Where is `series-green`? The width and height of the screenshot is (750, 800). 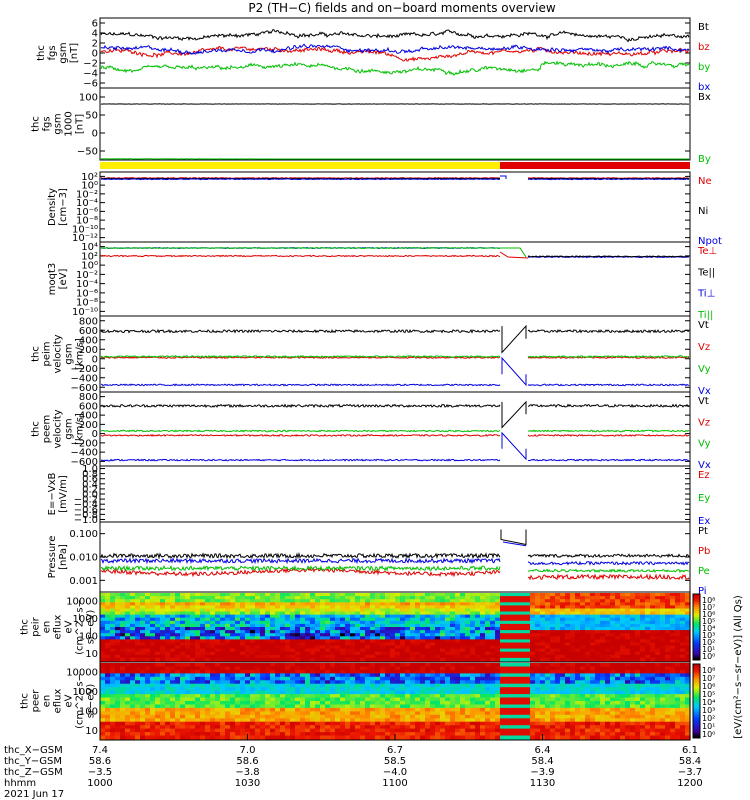 series-green is located at coordinates (300, 356).